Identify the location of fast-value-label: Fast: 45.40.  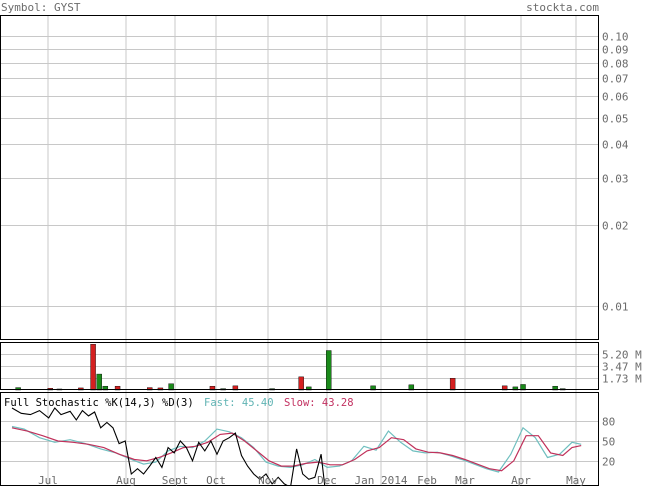
(239, 403).